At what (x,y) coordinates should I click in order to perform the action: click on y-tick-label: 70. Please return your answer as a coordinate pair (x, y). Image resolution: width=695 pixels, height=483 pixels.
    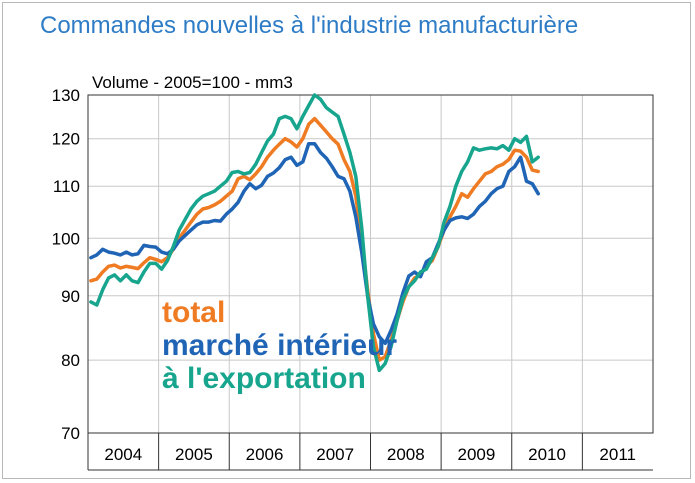
    Looking at the image, I should click on (70, 433).